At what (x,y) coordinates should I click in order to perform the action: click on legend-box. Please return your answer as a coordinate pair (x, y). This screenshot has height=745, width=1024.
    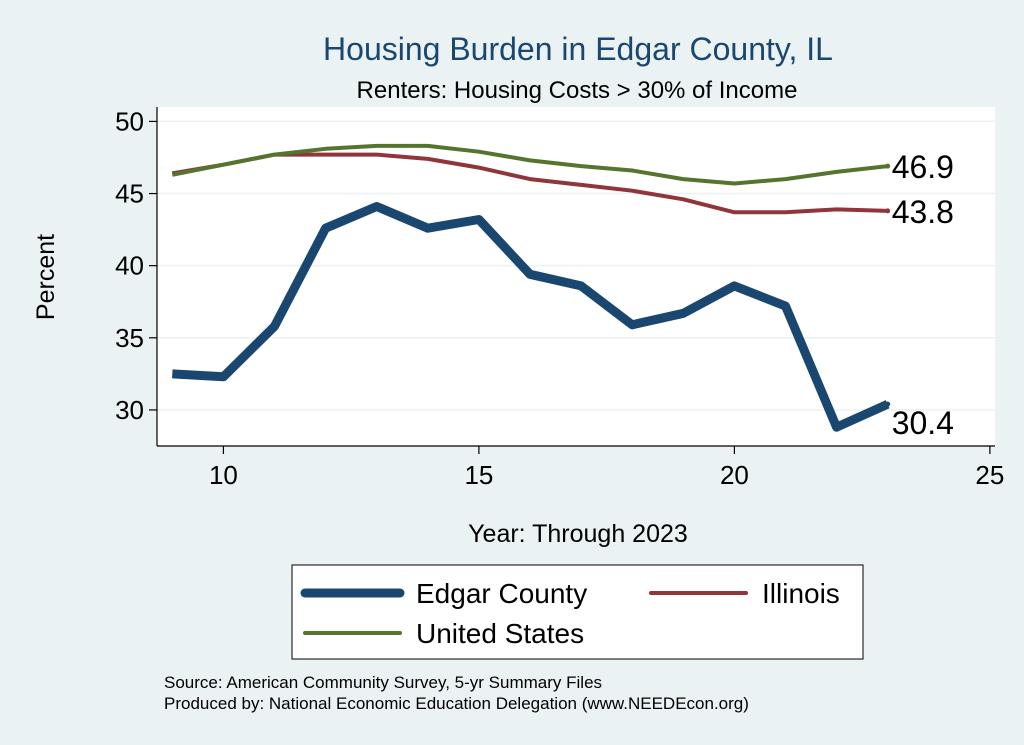
    Looking at the image, I should click on (577, 612).